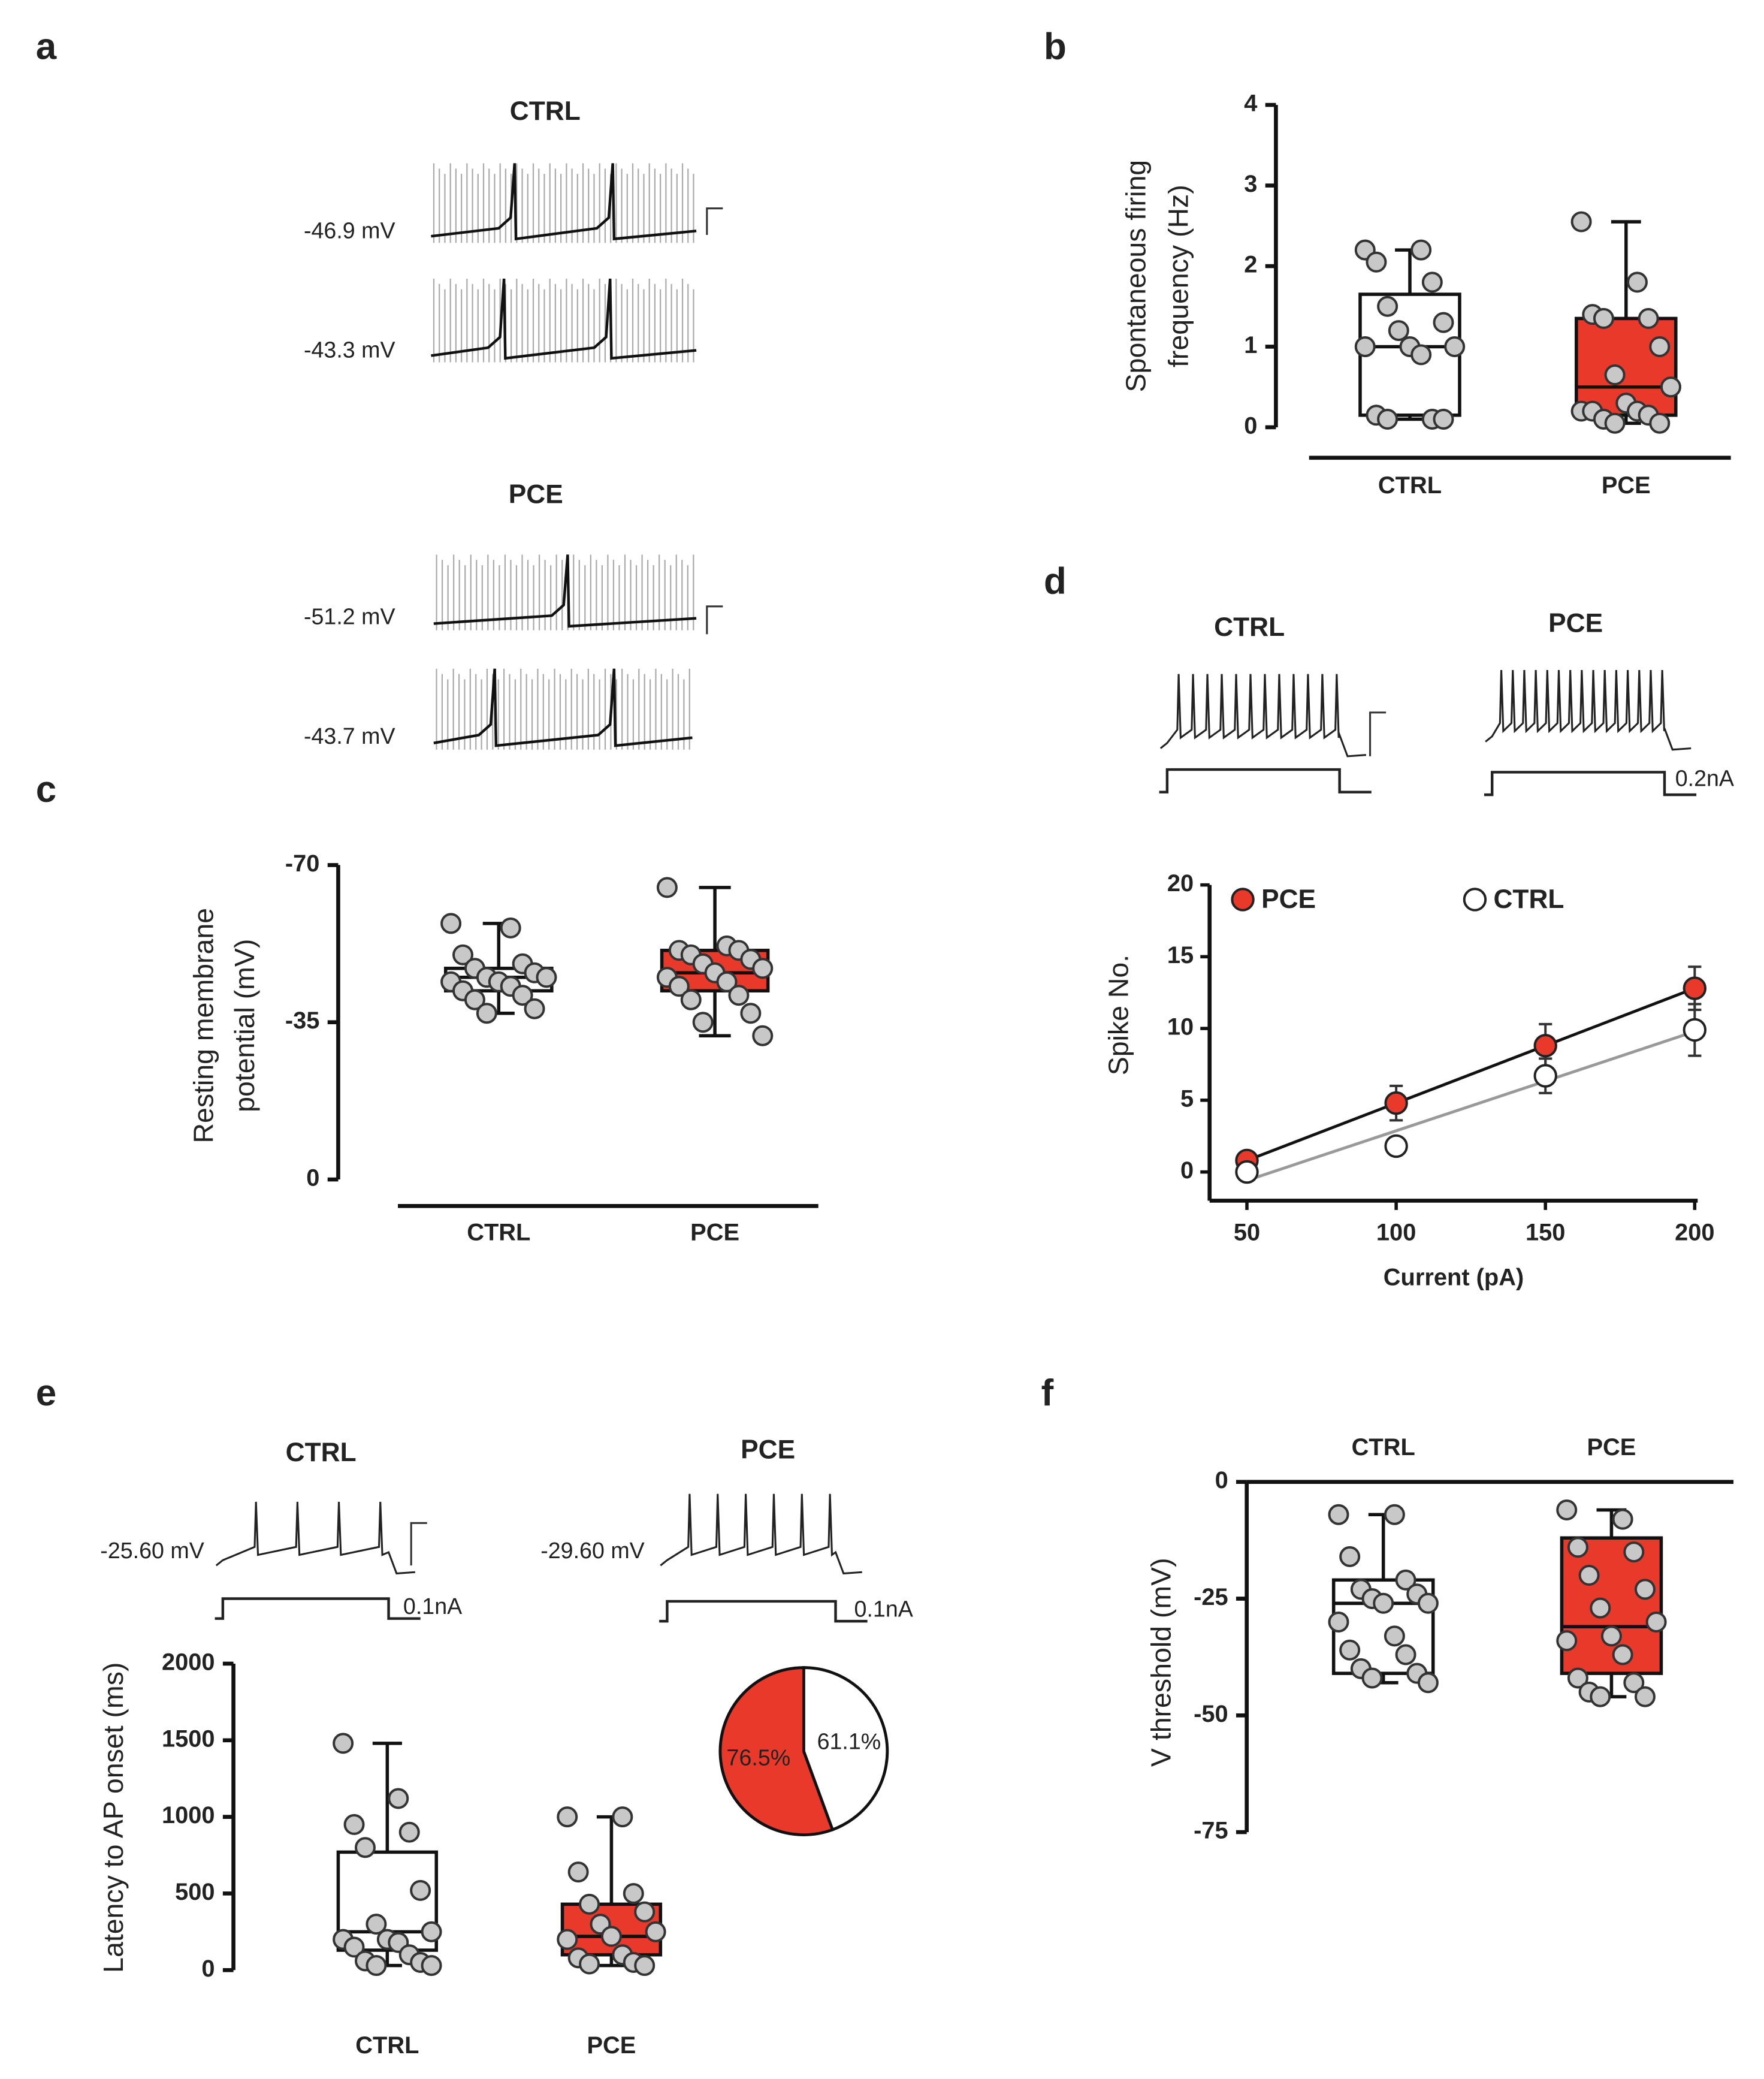 The image size is (1764, 2079). Describe the element at coordinates (768, 1449) in the screenshot. I see `group-label: PCE` at that location.